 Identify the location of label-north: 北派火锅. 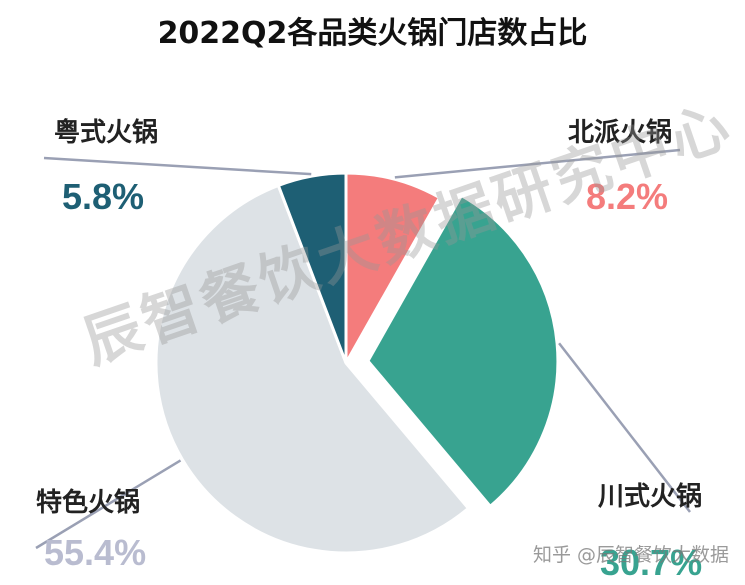
(620, 133).